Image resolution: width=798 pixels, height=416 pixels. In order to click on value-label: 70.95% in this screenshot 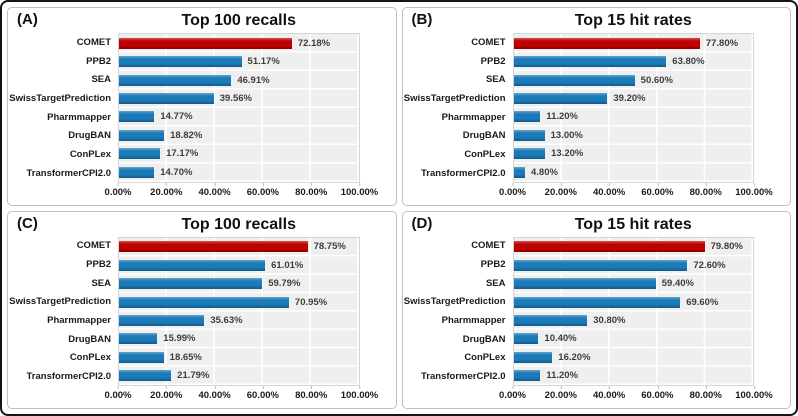, I will do `click(311, 302)`.